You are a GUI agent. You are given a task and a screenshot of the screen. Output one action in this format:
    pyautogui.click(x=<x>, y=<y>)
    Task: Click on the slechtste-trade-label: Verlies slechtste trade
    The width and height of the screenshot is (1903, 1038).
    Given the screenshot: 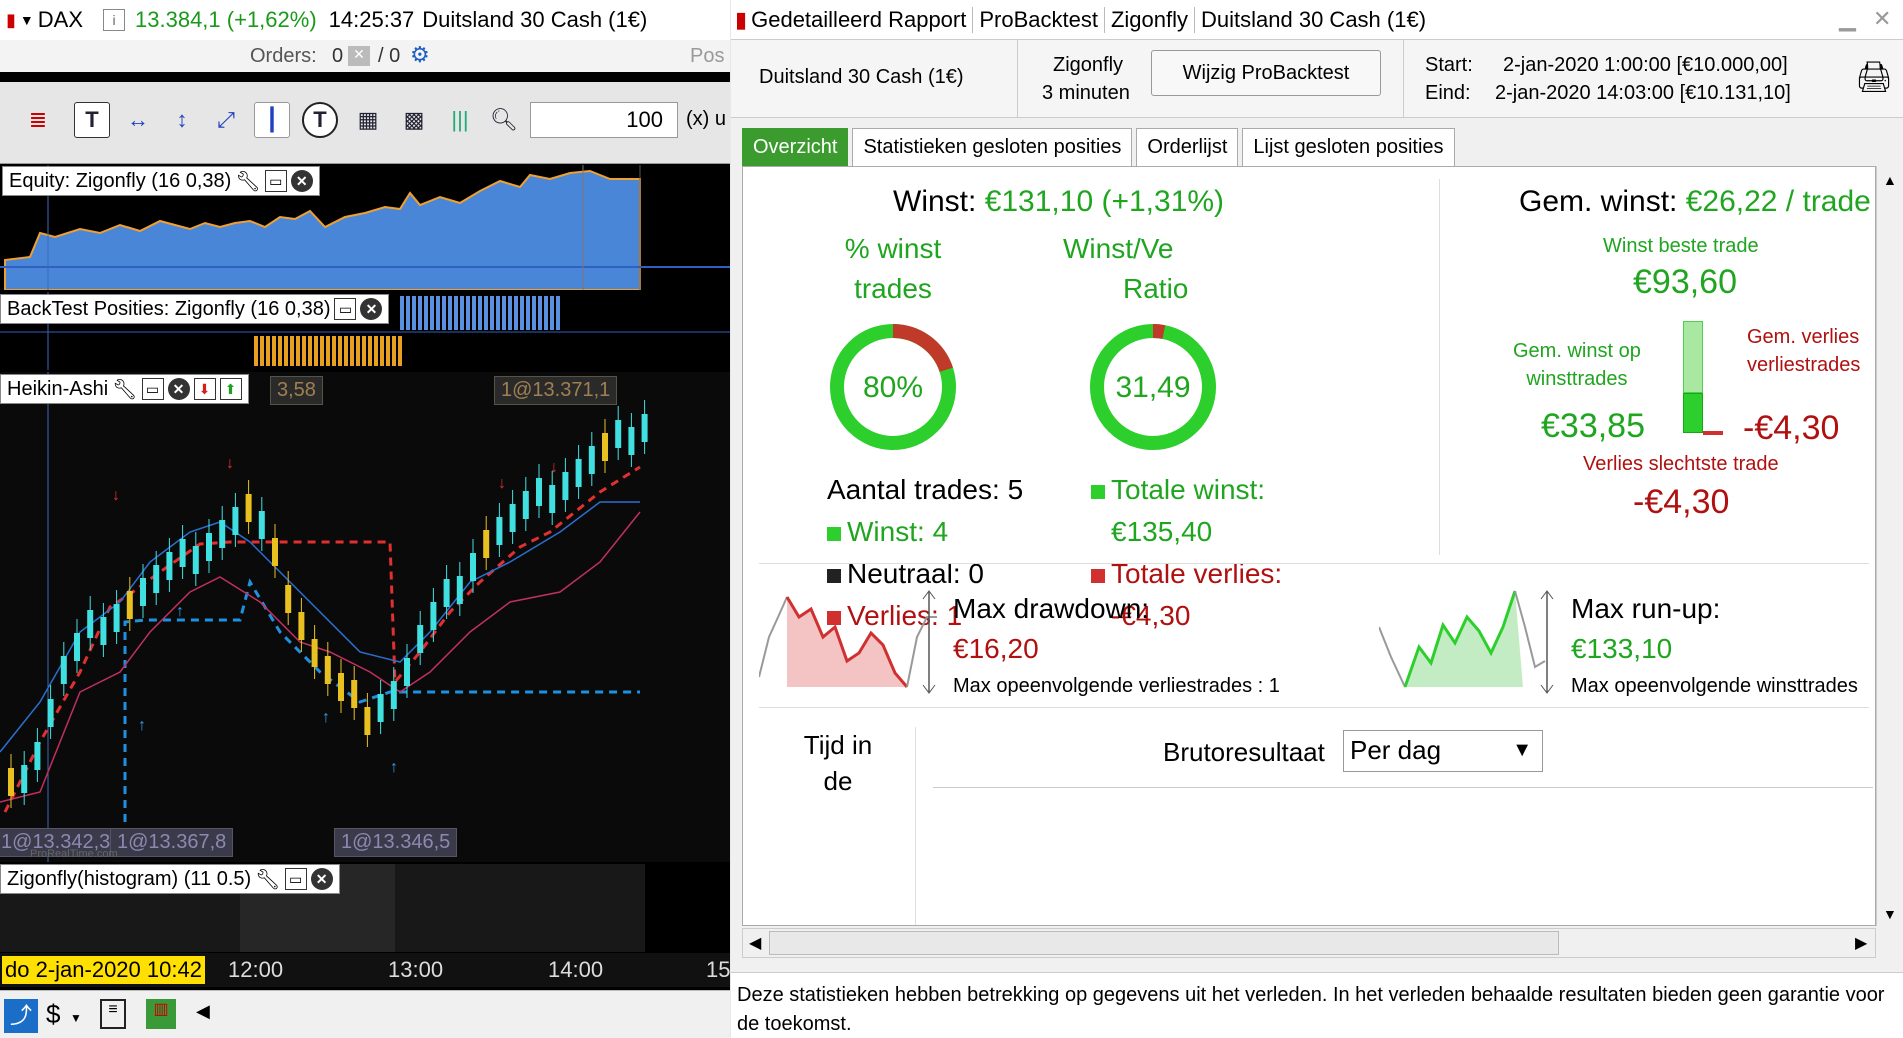 What is the action you would take?
    pyautogui.click(x=1681, y=464)
    